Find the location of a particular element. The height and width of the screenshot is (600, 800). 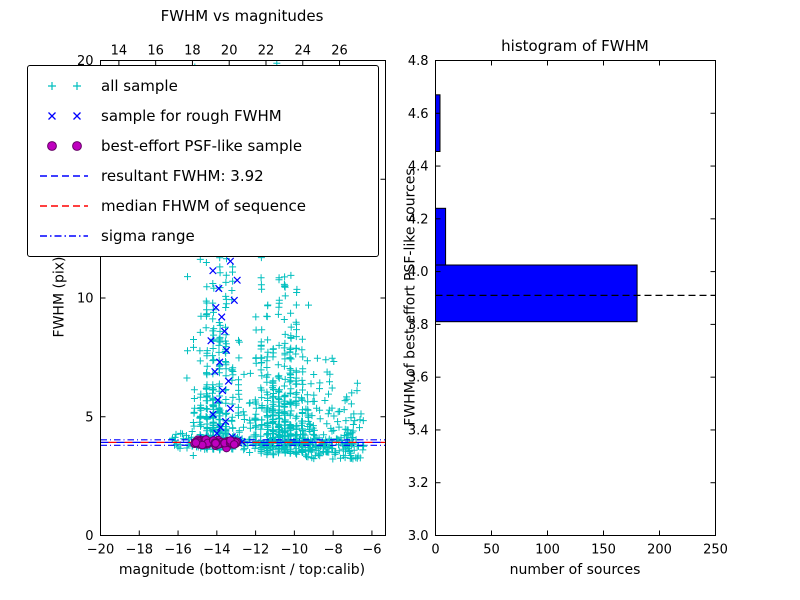

svg-text: −18 is located at coordinates (139, 550).